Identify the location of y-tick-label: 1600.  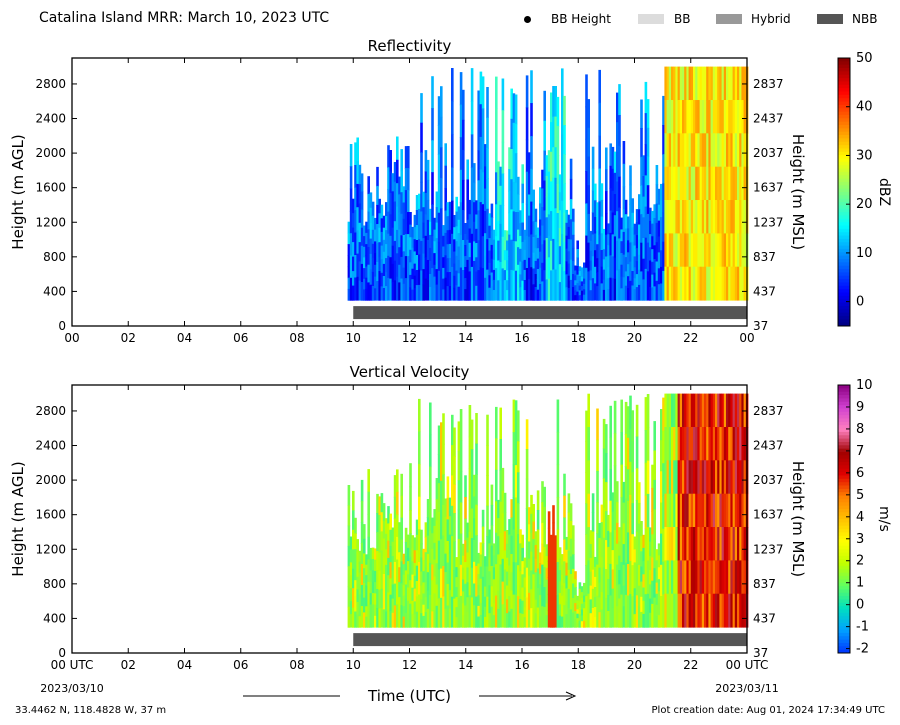
(50, 515).